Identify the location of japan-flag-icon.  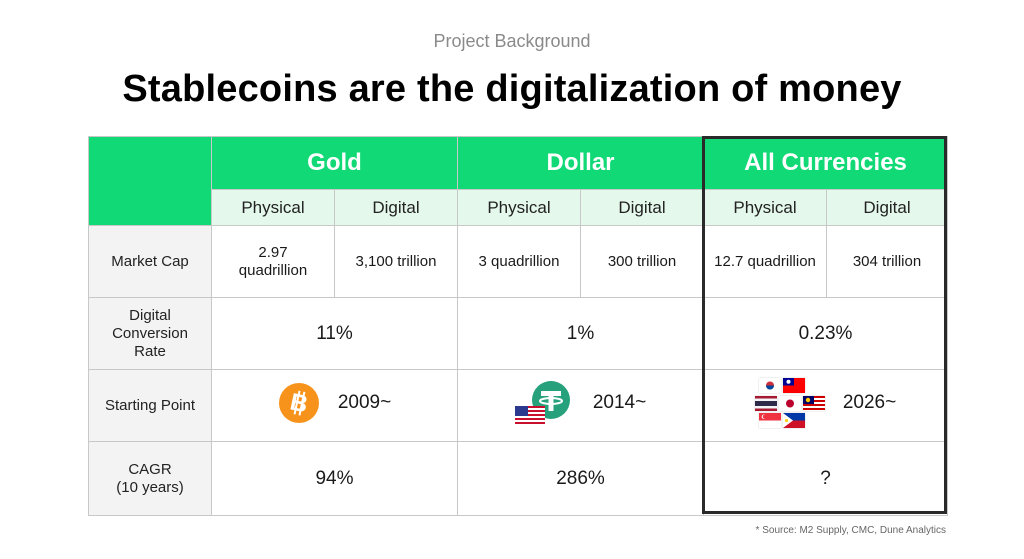
(789, 403).